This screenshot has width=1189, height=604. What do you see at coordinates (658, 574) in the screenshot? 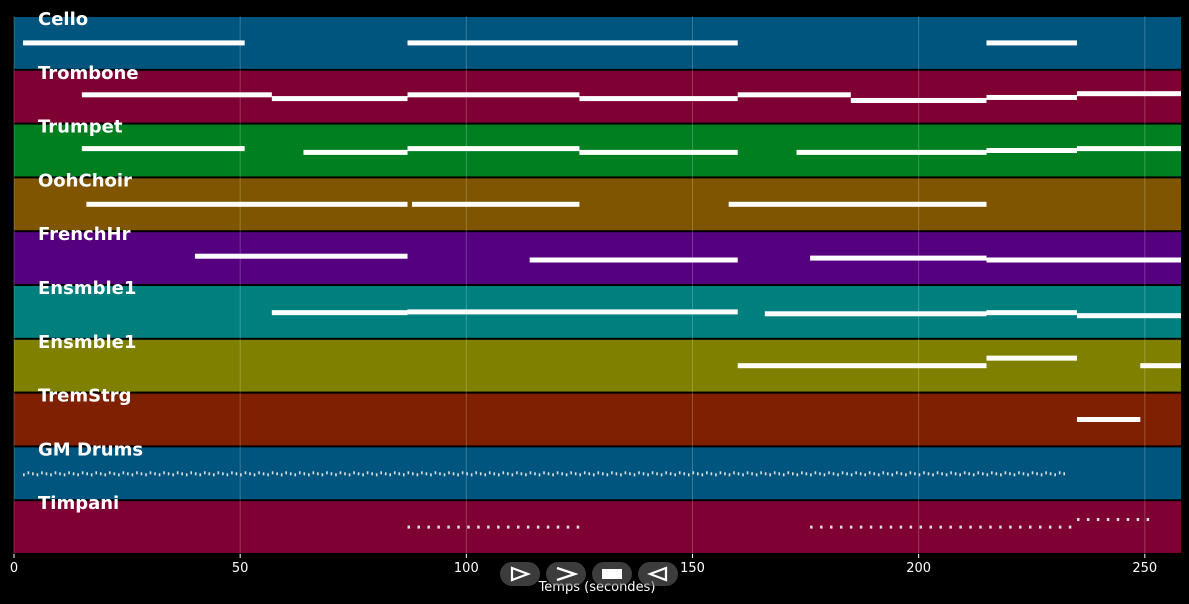
I see `rewind-button` at bounding box center [658, 574].